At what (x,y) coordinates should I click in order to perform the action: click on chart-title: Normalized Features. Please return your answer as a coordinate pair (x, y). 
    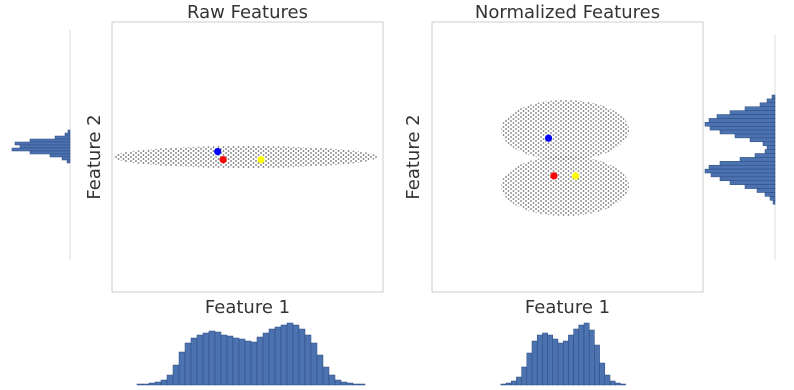
    Looking at the image, I should click on (567, 12).